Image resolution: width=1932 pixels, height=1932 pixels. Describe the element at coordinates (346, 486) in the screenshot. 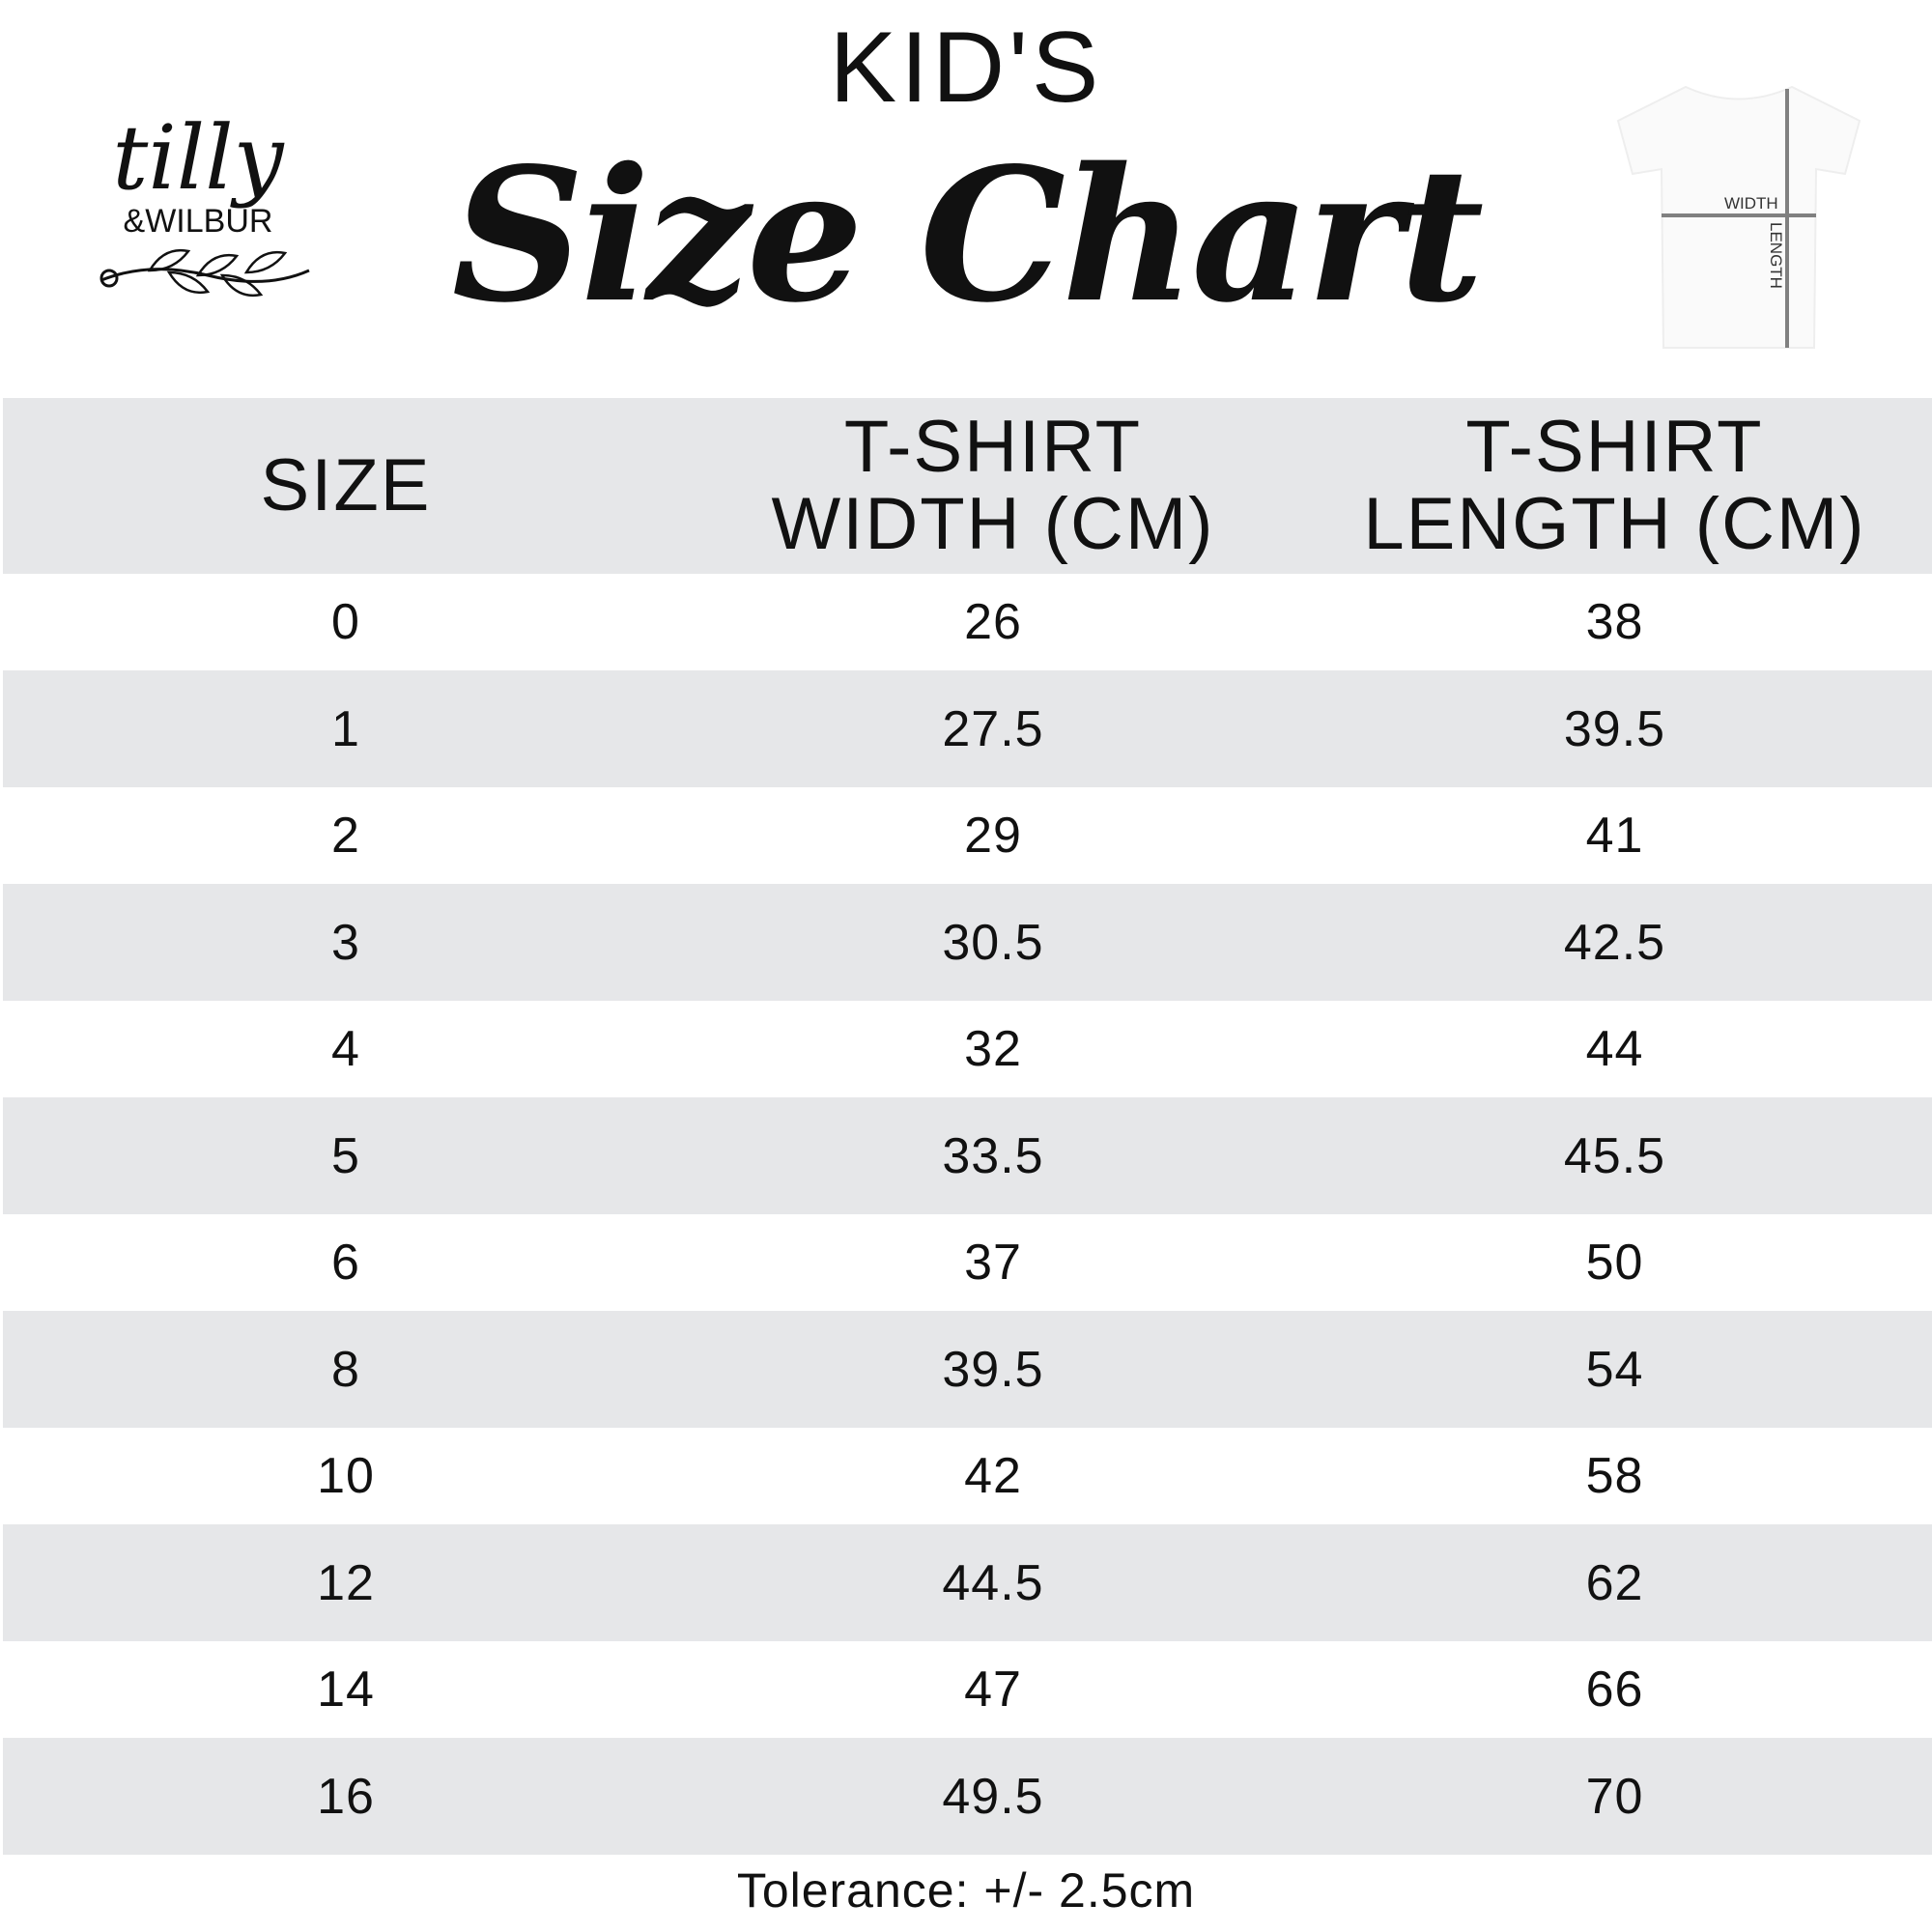

I see `header-size: SIZE` at that location.